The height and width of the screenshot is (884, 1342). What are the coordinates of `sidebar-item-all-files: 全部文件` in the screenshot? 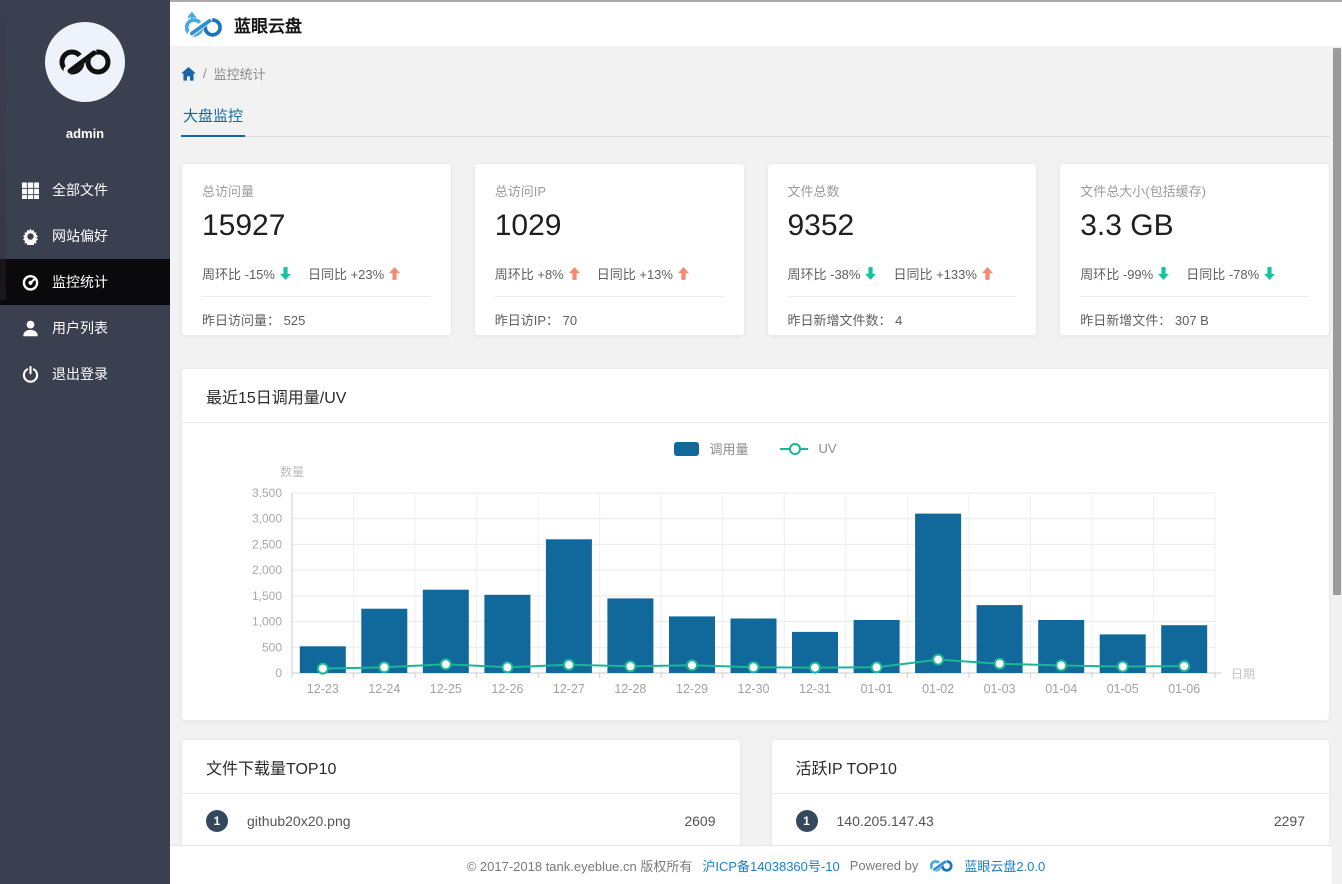 It's located at (85, 190).